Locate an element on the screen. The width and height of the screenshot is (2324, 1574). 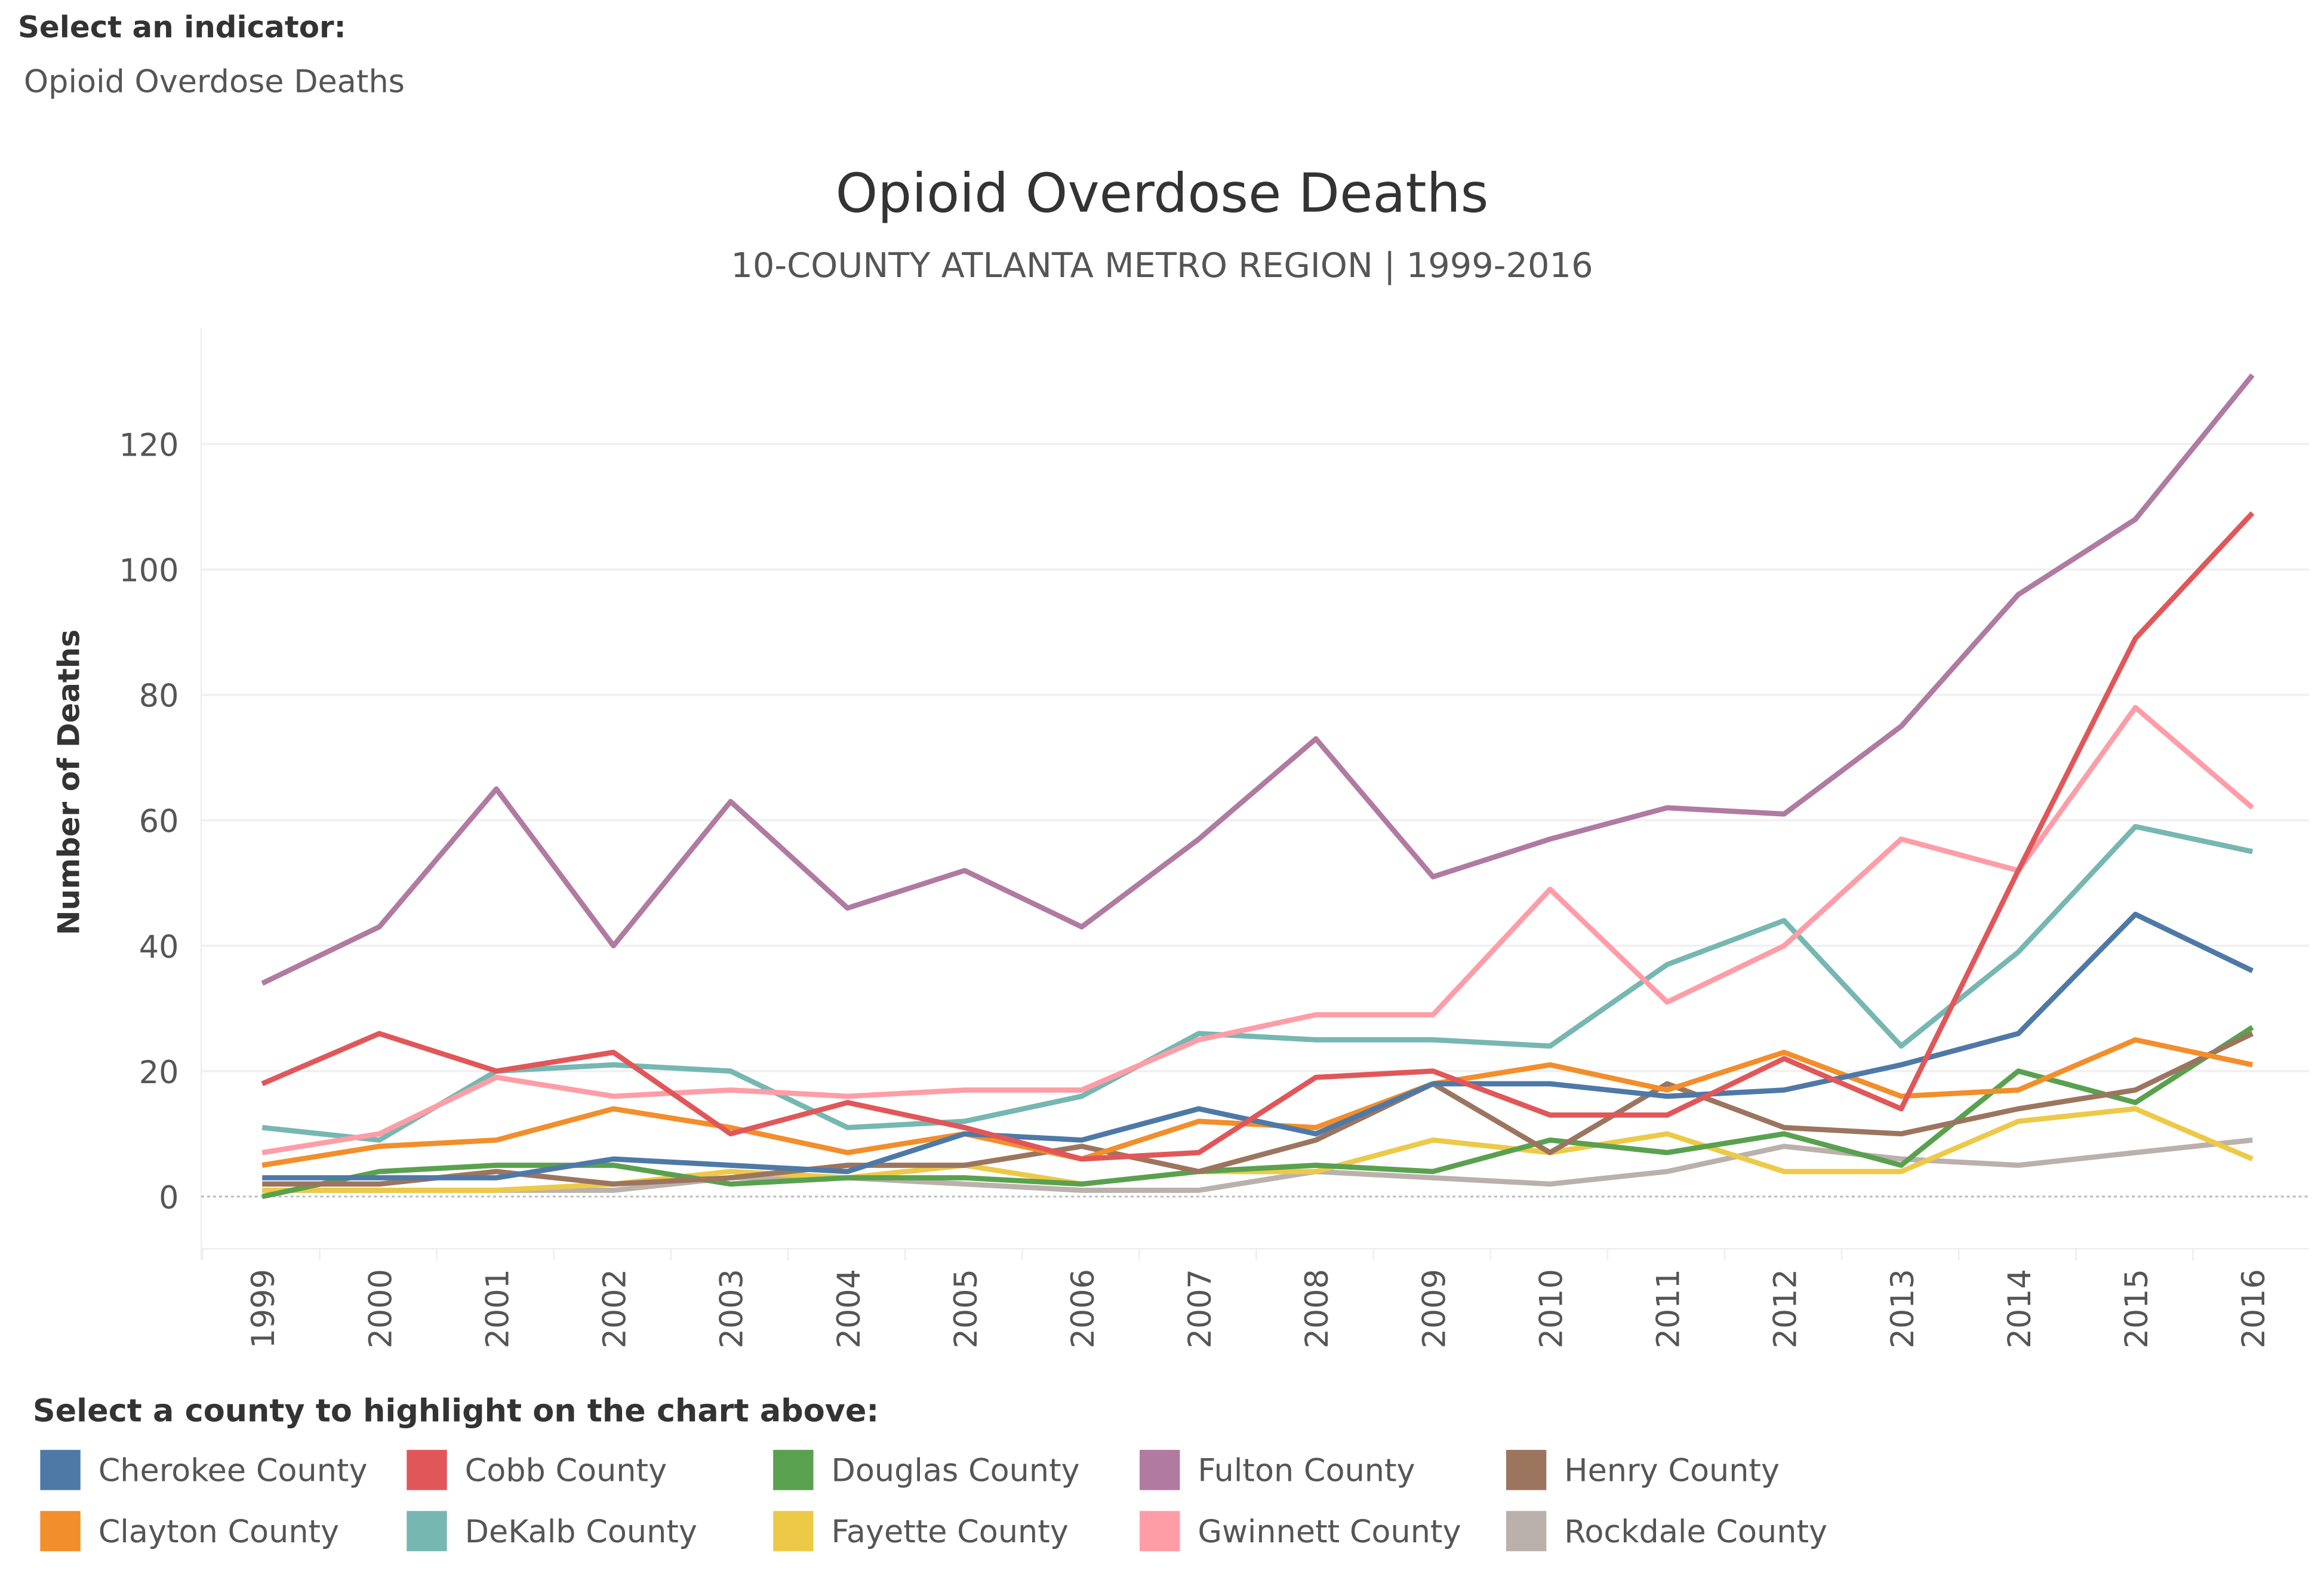
legend-item: Cobb County is located at coordinates (537, 1470).